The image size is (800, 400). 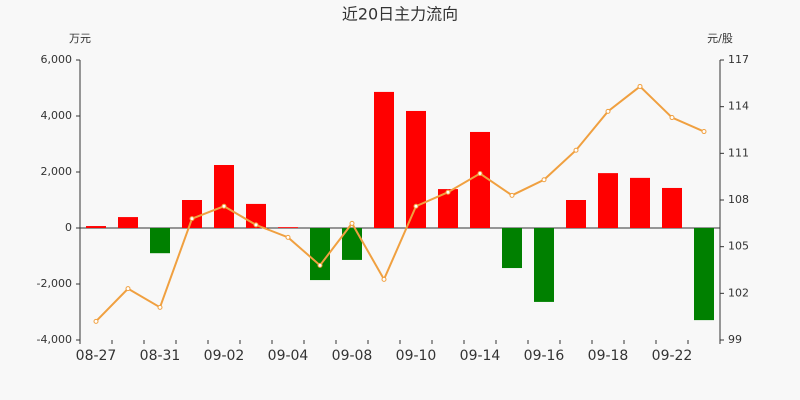 What do you see at coordinates (68, 227) in the screenshot?
I see `y-tick-label: 0` at bounding box center [68, 227].